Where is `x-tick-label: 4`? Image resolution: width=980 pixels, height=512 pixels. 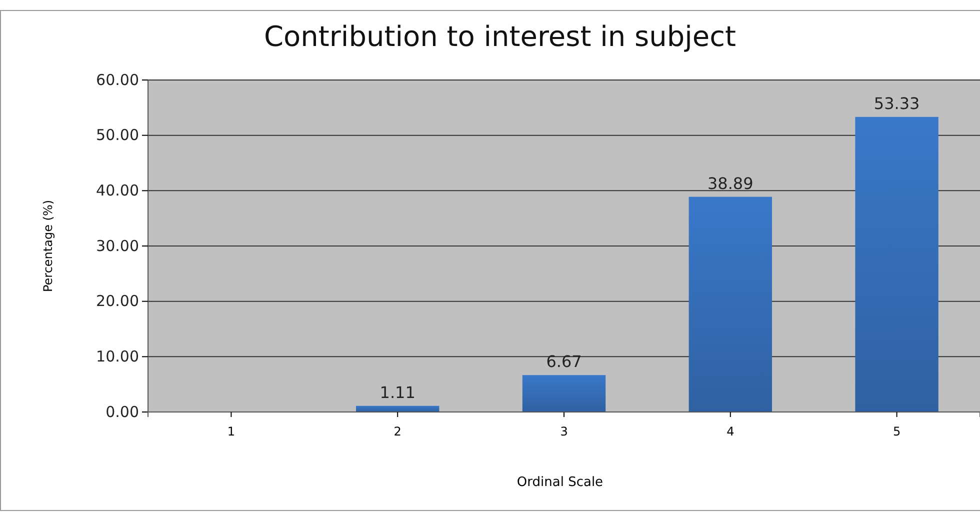
x-tick-label: 4 is located at coordinates (730, 431).